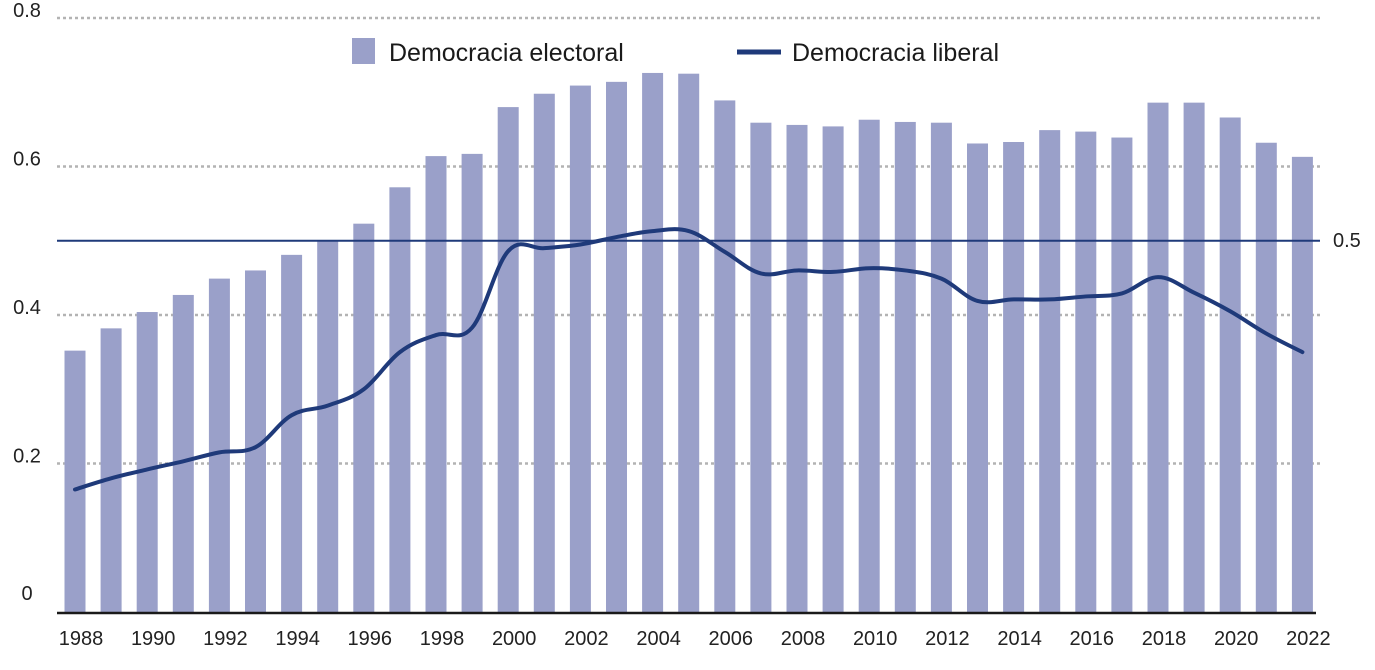  What do you see at coordinates (297, 639) in the screenshot?
I see `x-tick-label: 1994` at bounding box center [297, 639].